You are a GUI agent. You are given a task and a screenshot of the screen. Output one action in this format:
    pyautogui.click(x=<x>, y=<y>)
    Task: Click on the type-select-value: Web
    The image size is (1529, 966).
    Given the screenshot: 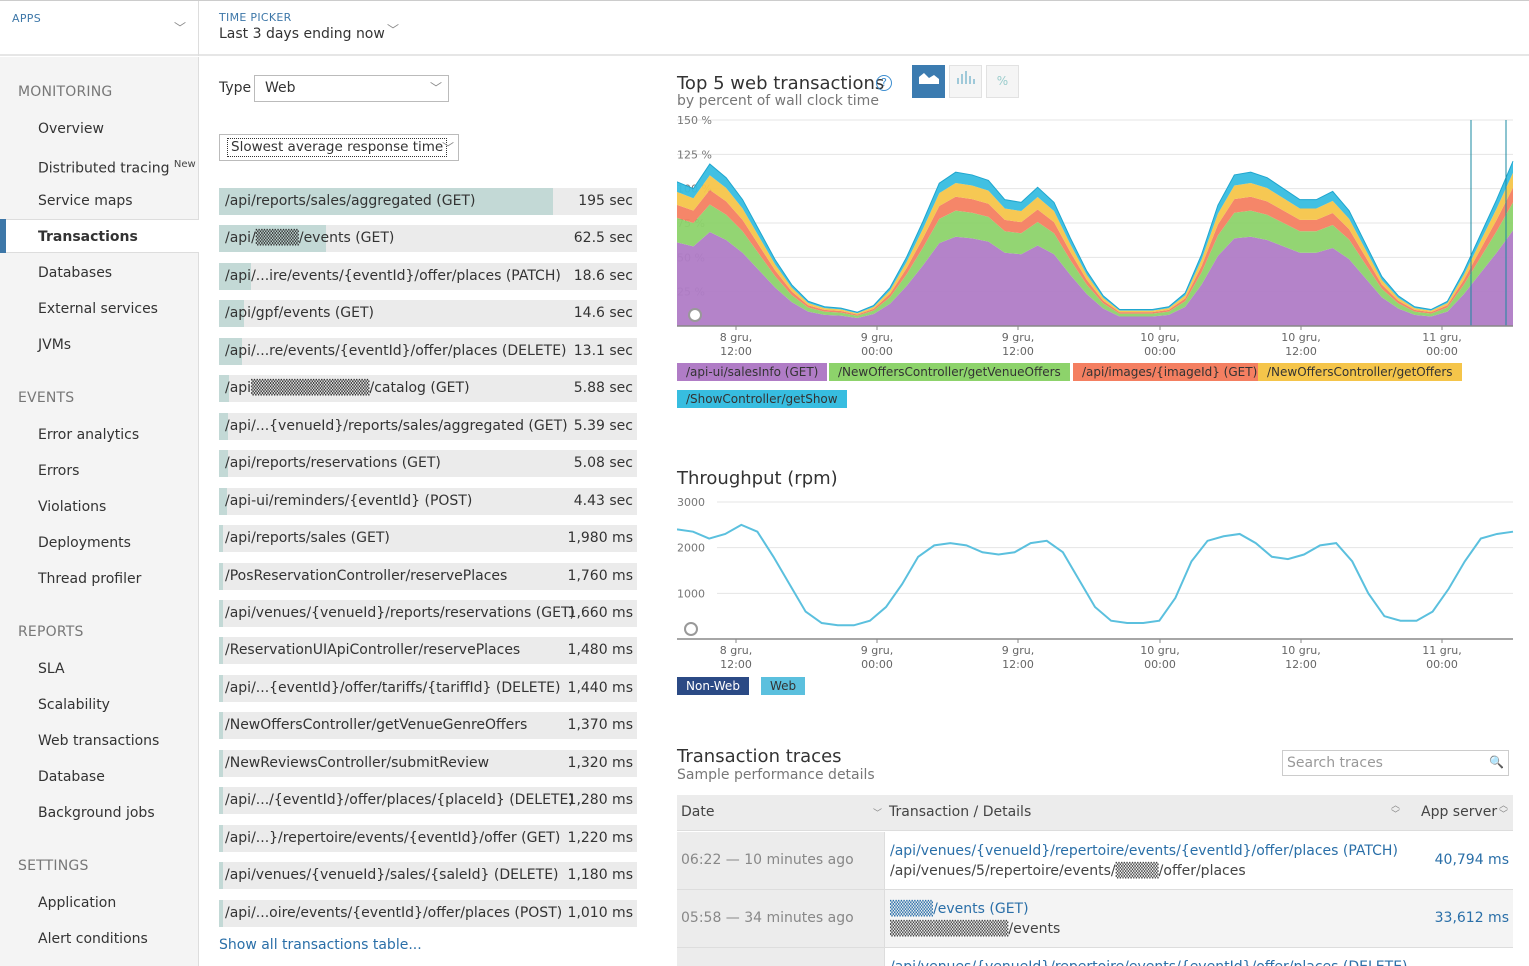 What is the action you would take?
    pyautogui.click(x=280, y=88)
    